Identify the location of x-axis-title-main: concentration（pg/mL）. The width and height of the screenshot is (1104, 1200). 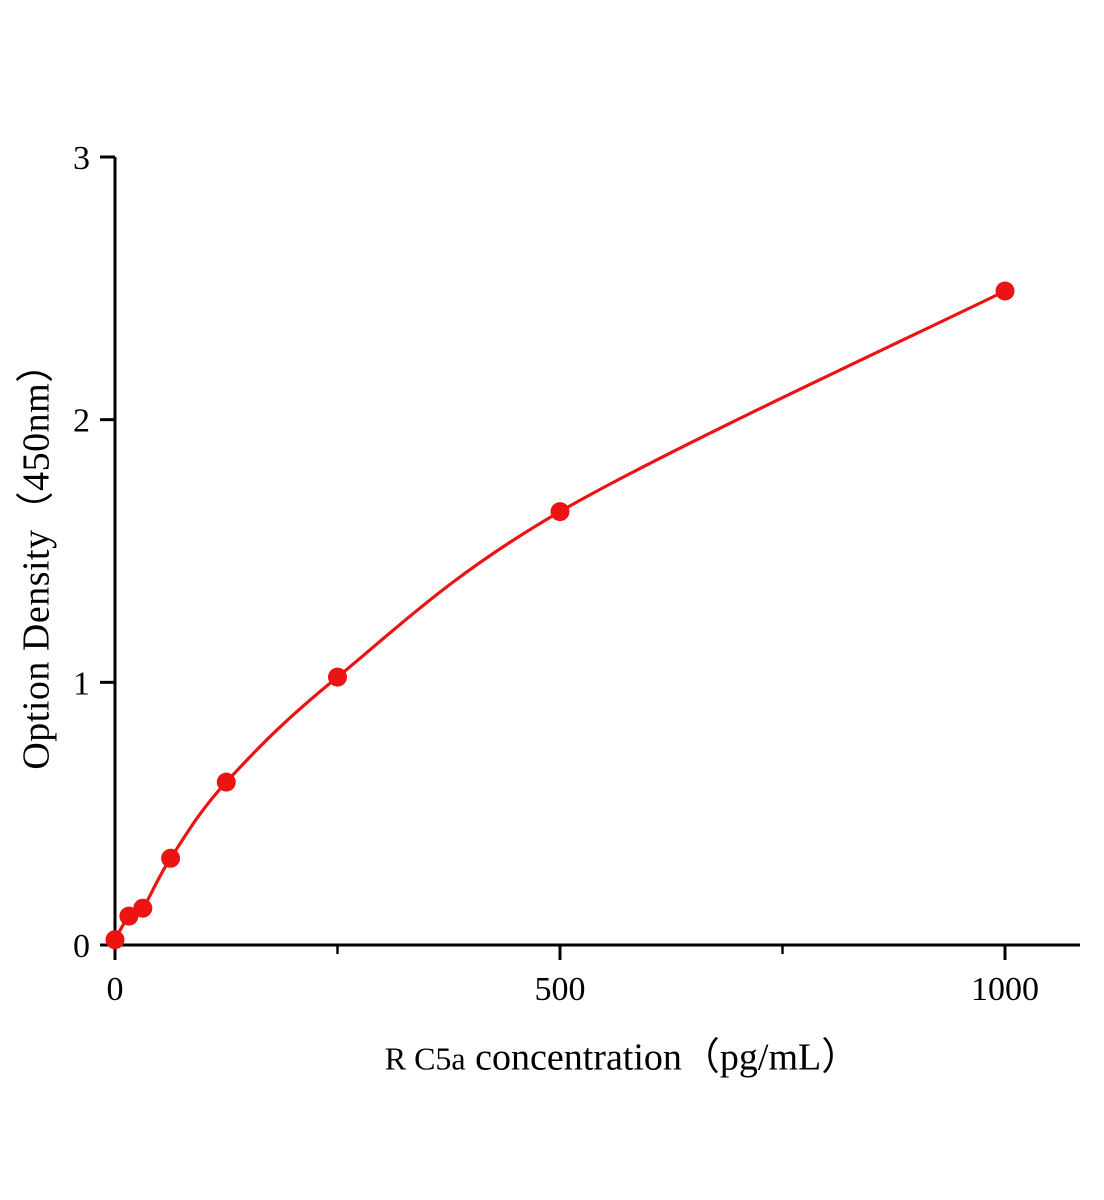
(662, 1057).